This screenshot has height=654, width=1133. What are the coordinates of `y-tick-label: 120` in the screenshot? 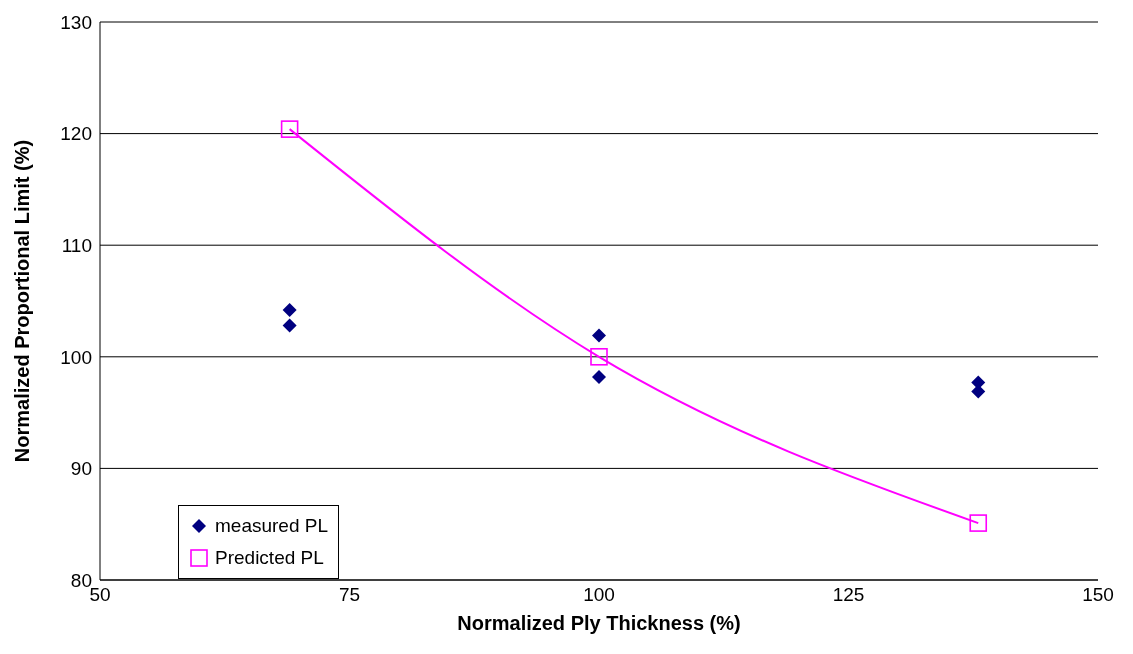 It's located at (76, 134).